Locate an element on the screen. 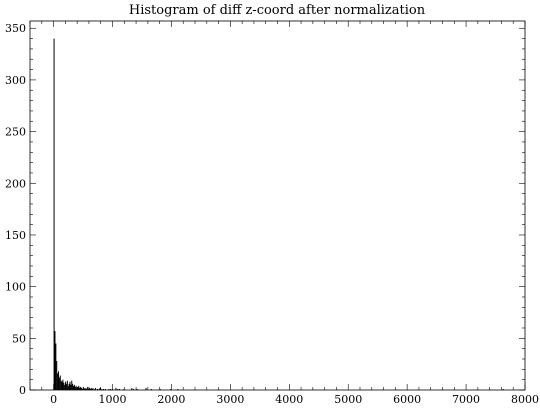 This screenshot has height=408, width=540. y-tick-label: 200 is located at coordinates (15, 183).